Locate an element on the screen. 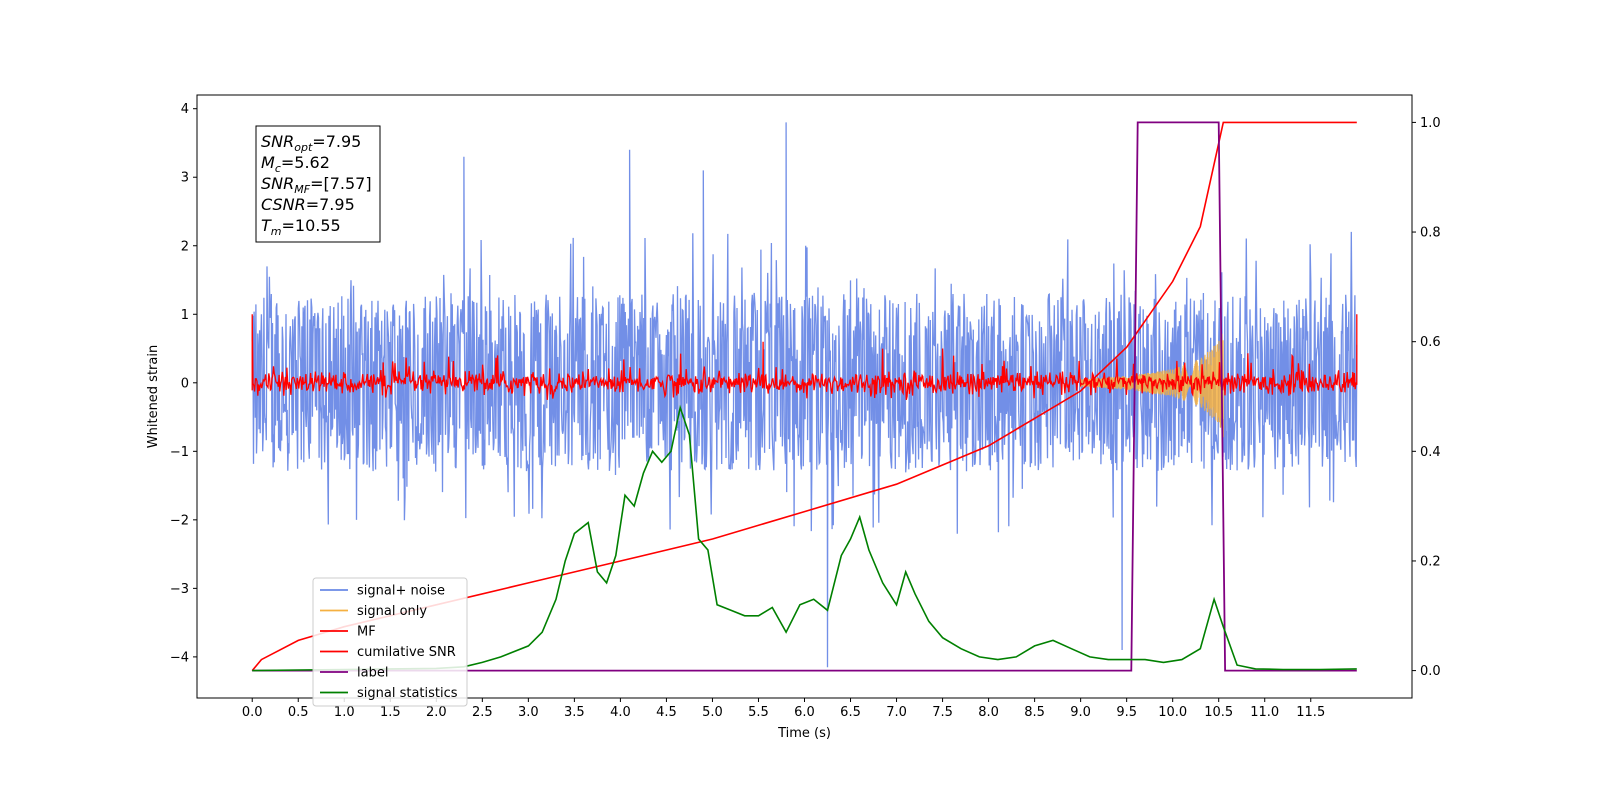 This screenshot has height=800, width=1600. info-box-row: Mc=5.62 is located at coordinates (295, 164).